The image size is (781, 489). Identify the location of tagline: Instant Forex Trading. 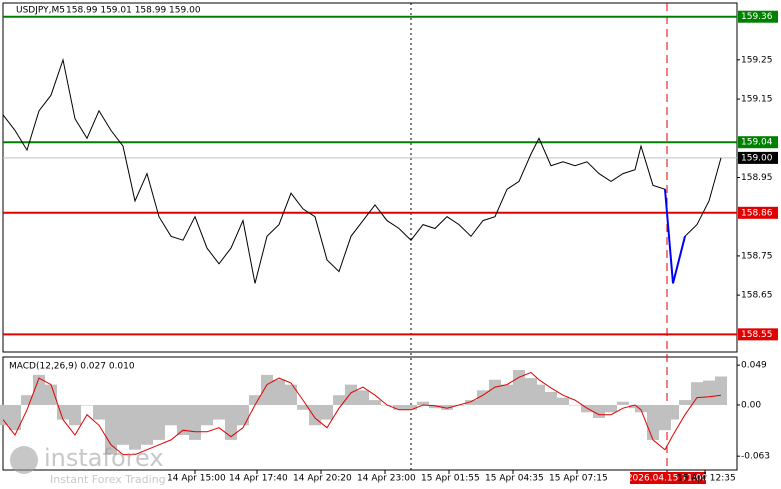
(108, 479).